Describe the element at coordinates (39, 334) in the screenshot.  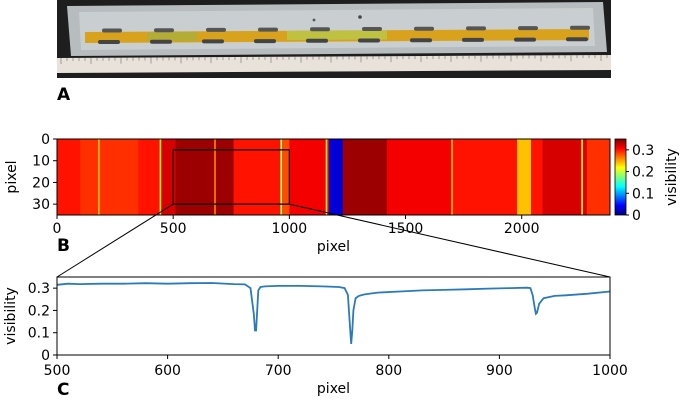
I see `line-y-tick-label: 0.1` at that location.